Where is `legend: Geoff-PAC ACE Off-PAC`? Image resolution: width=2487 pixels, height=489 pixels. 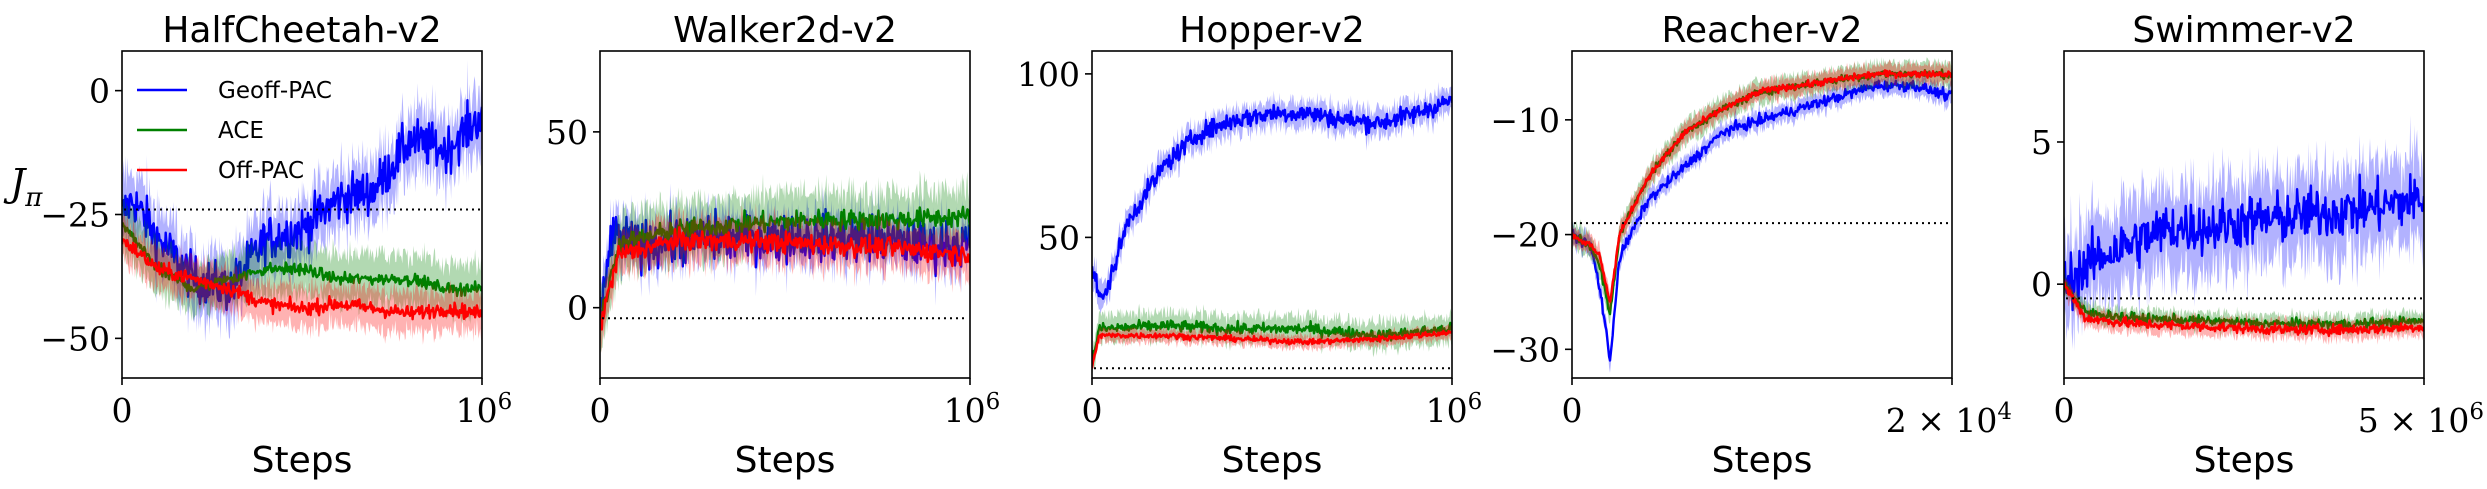 legend: Geoff-PAC ACE Off-PAC is located at coordinates (234, 131).